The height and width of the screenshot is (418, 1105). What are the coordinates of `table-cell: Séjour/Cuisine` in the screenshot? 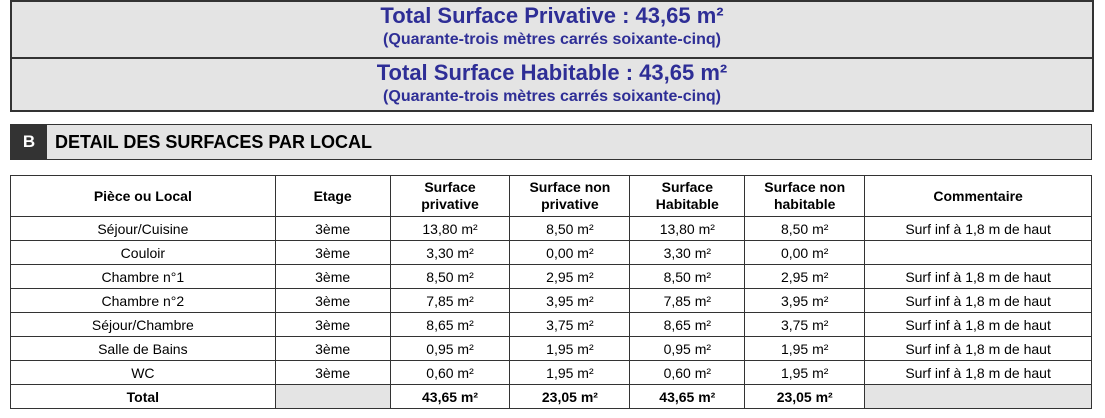 It's located at (143, 228).